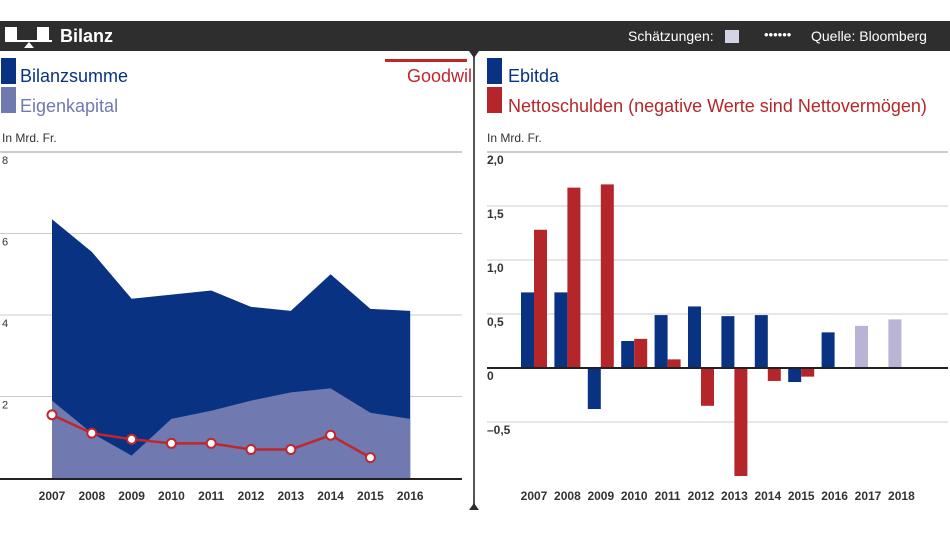  Describe the element at coordinates (494, 100) in the screenshot. I see `legend-swatch-nettoschulden` at that location.